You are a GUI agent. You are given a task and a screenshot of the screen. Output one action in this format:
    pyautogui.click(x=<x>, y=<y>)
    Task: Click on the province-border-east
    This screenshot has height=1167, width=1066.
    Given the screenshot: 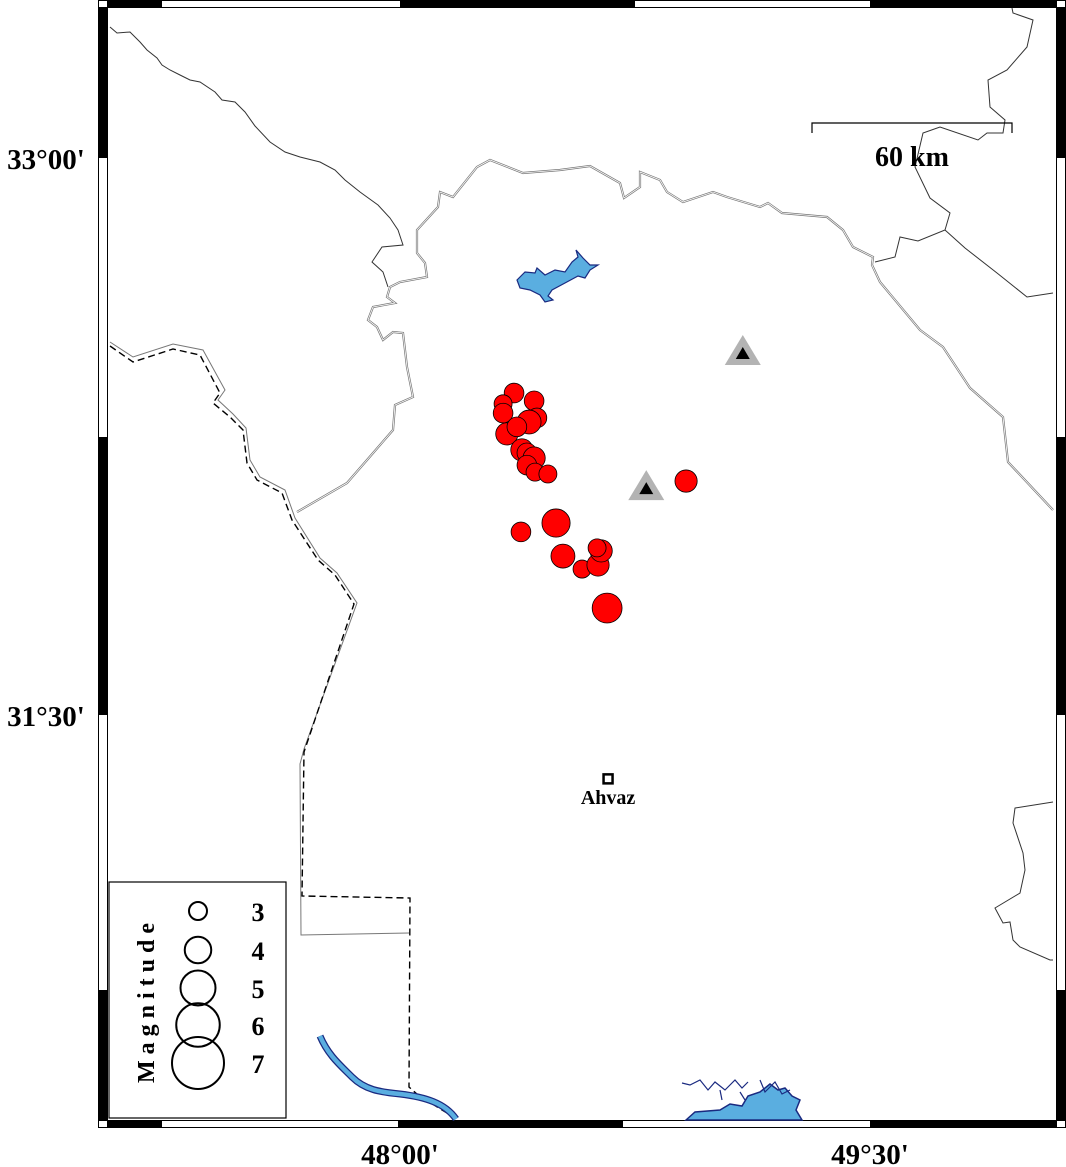 What is the action you would take?
    pyautogui.click(x=999, y=263)
    